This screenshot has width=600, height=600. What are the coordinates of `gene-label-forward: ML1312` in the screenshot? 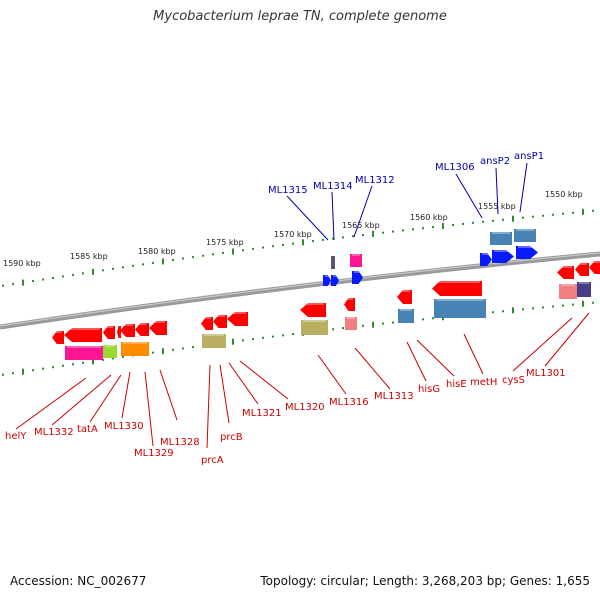 It's located at (375, 180).